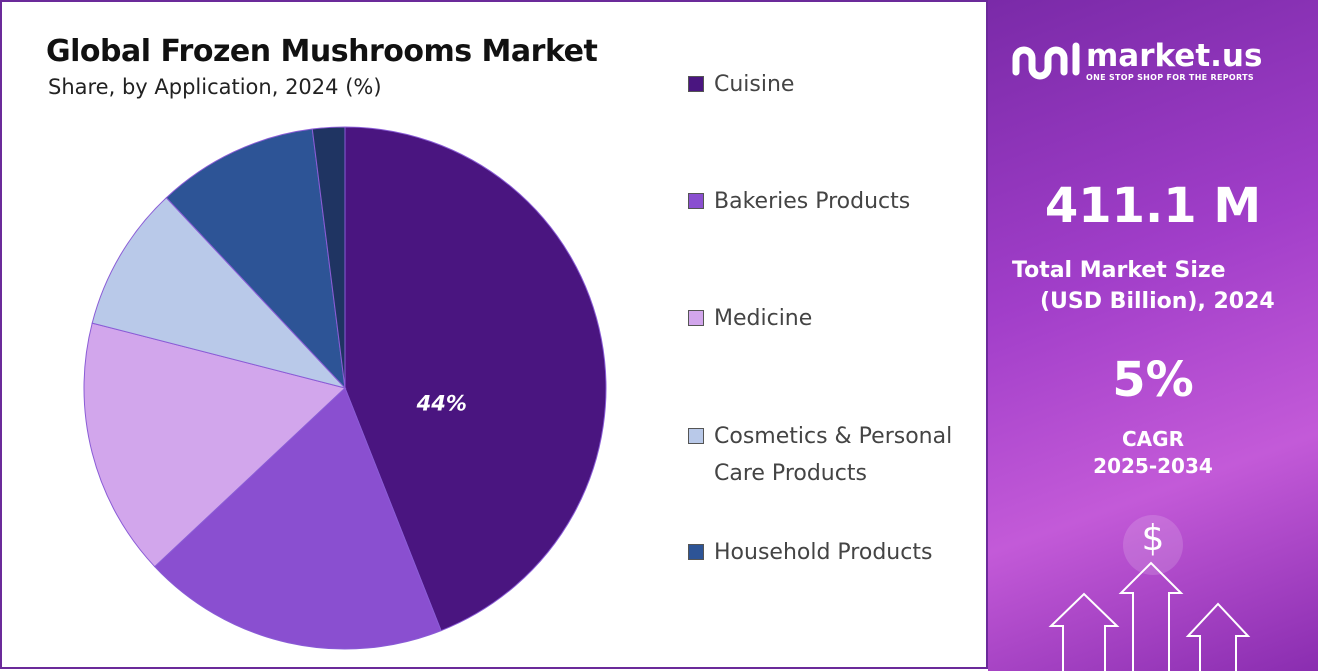  What do you see at coordinates (1153, 538) in the screenshot?
I see `dollar-icon: $` at bounding box center [1153, 538].